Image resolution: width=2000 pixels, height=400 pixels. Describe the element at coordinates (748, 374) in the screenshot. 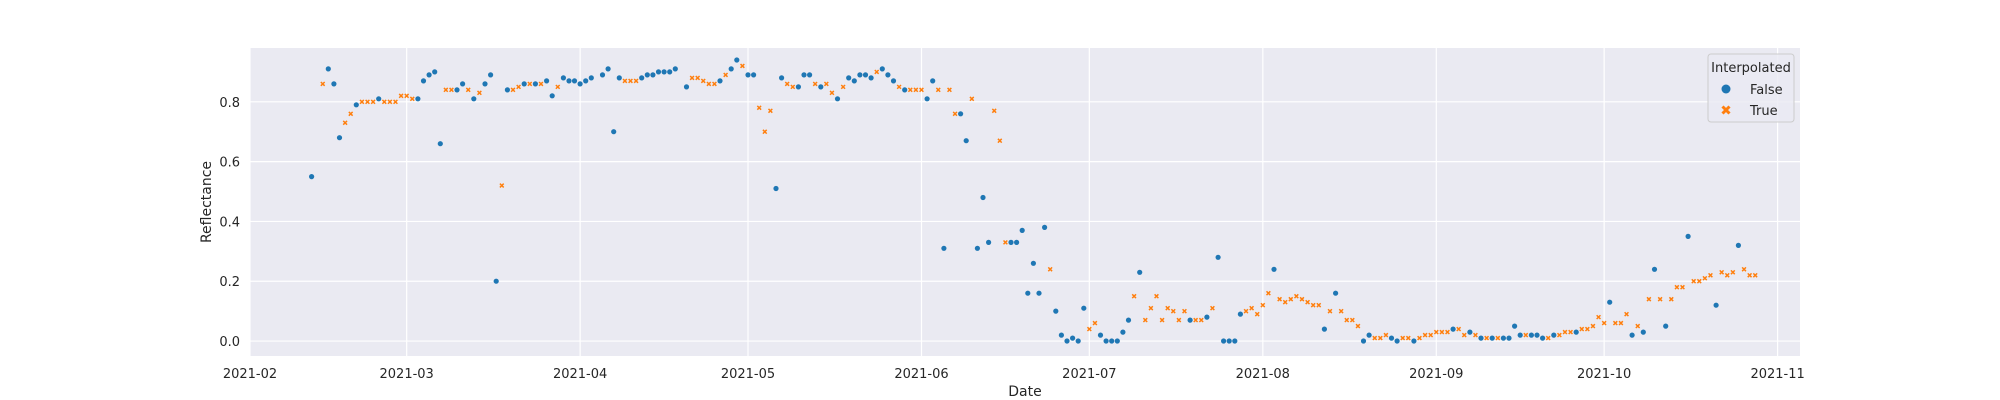

I see `x-tick-label: 2021-05` at that location.